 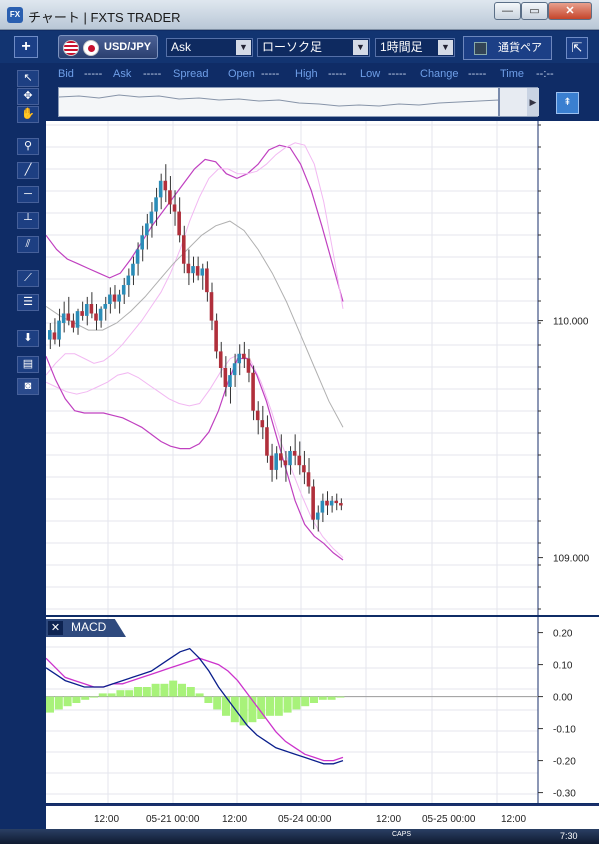 I want to click on caps-indicator: CAPS, so click(x=402, y=834).